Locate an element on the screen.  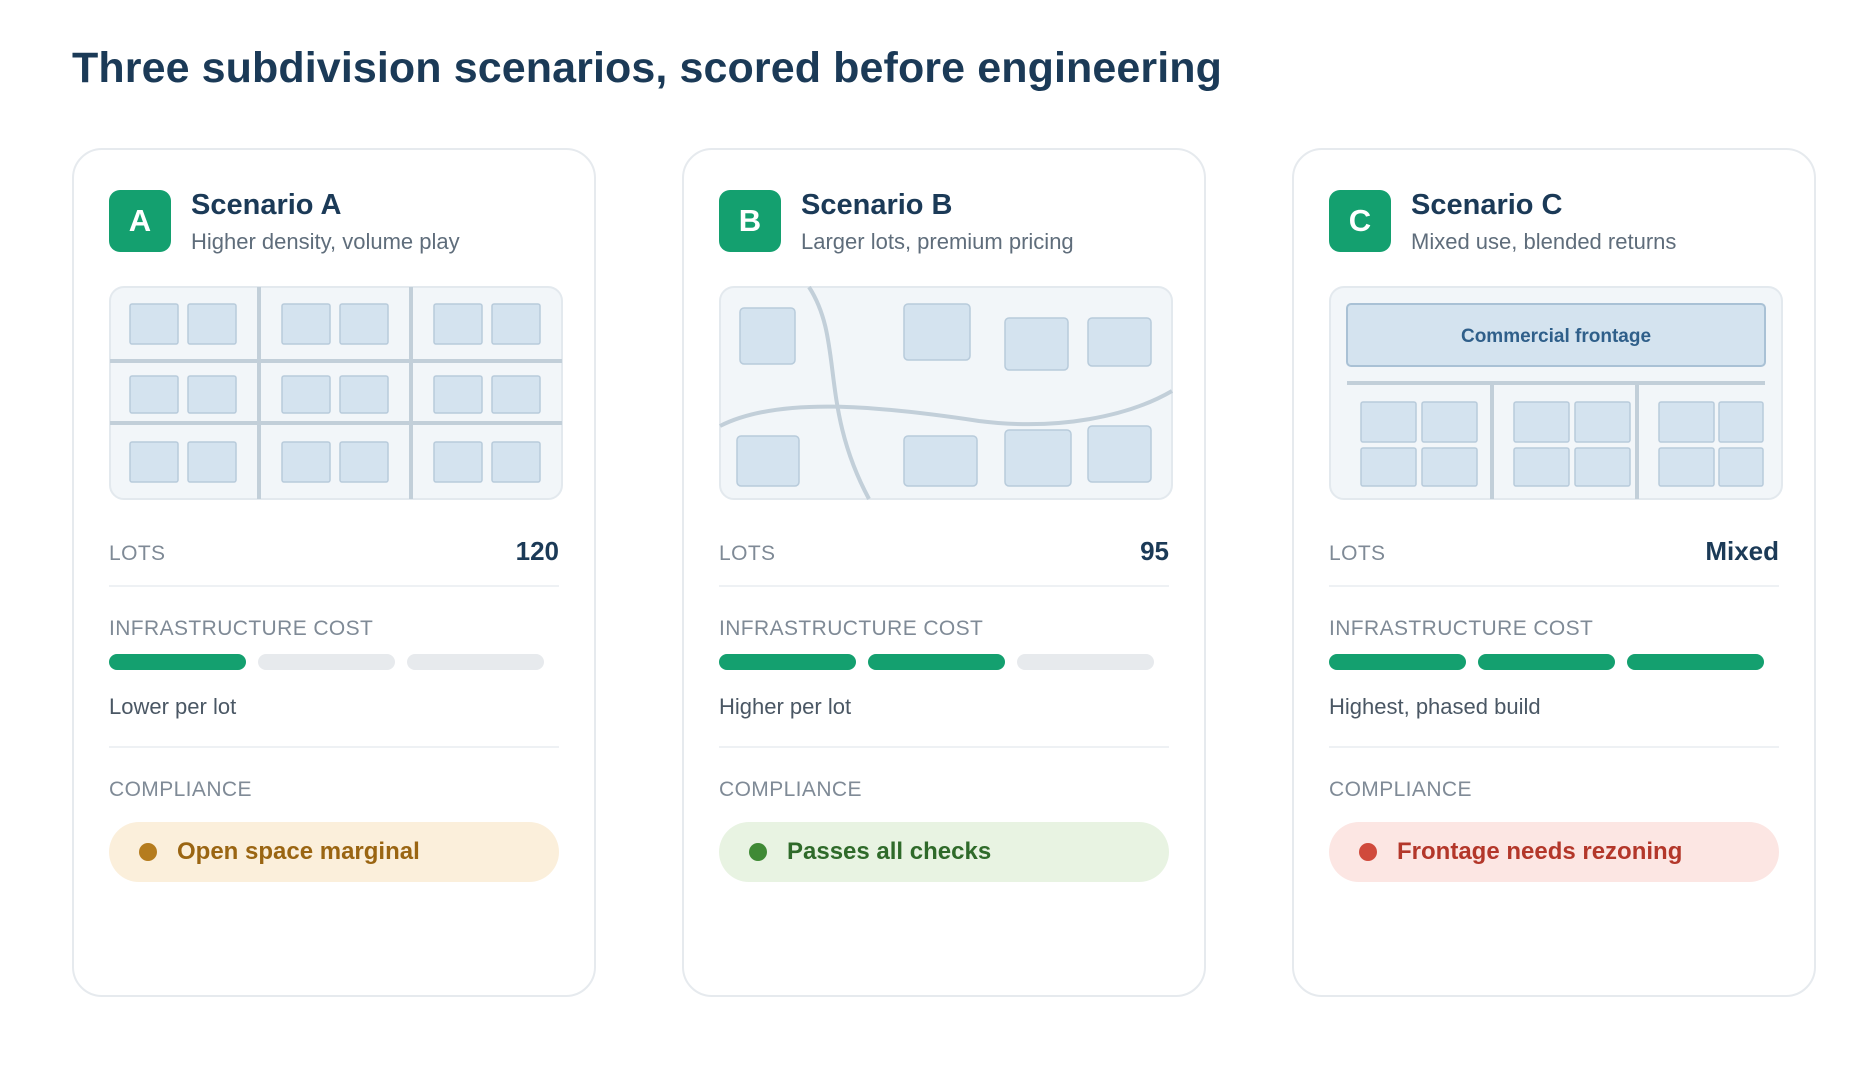
scenario-badge: B is located at coordinates (750, 221).